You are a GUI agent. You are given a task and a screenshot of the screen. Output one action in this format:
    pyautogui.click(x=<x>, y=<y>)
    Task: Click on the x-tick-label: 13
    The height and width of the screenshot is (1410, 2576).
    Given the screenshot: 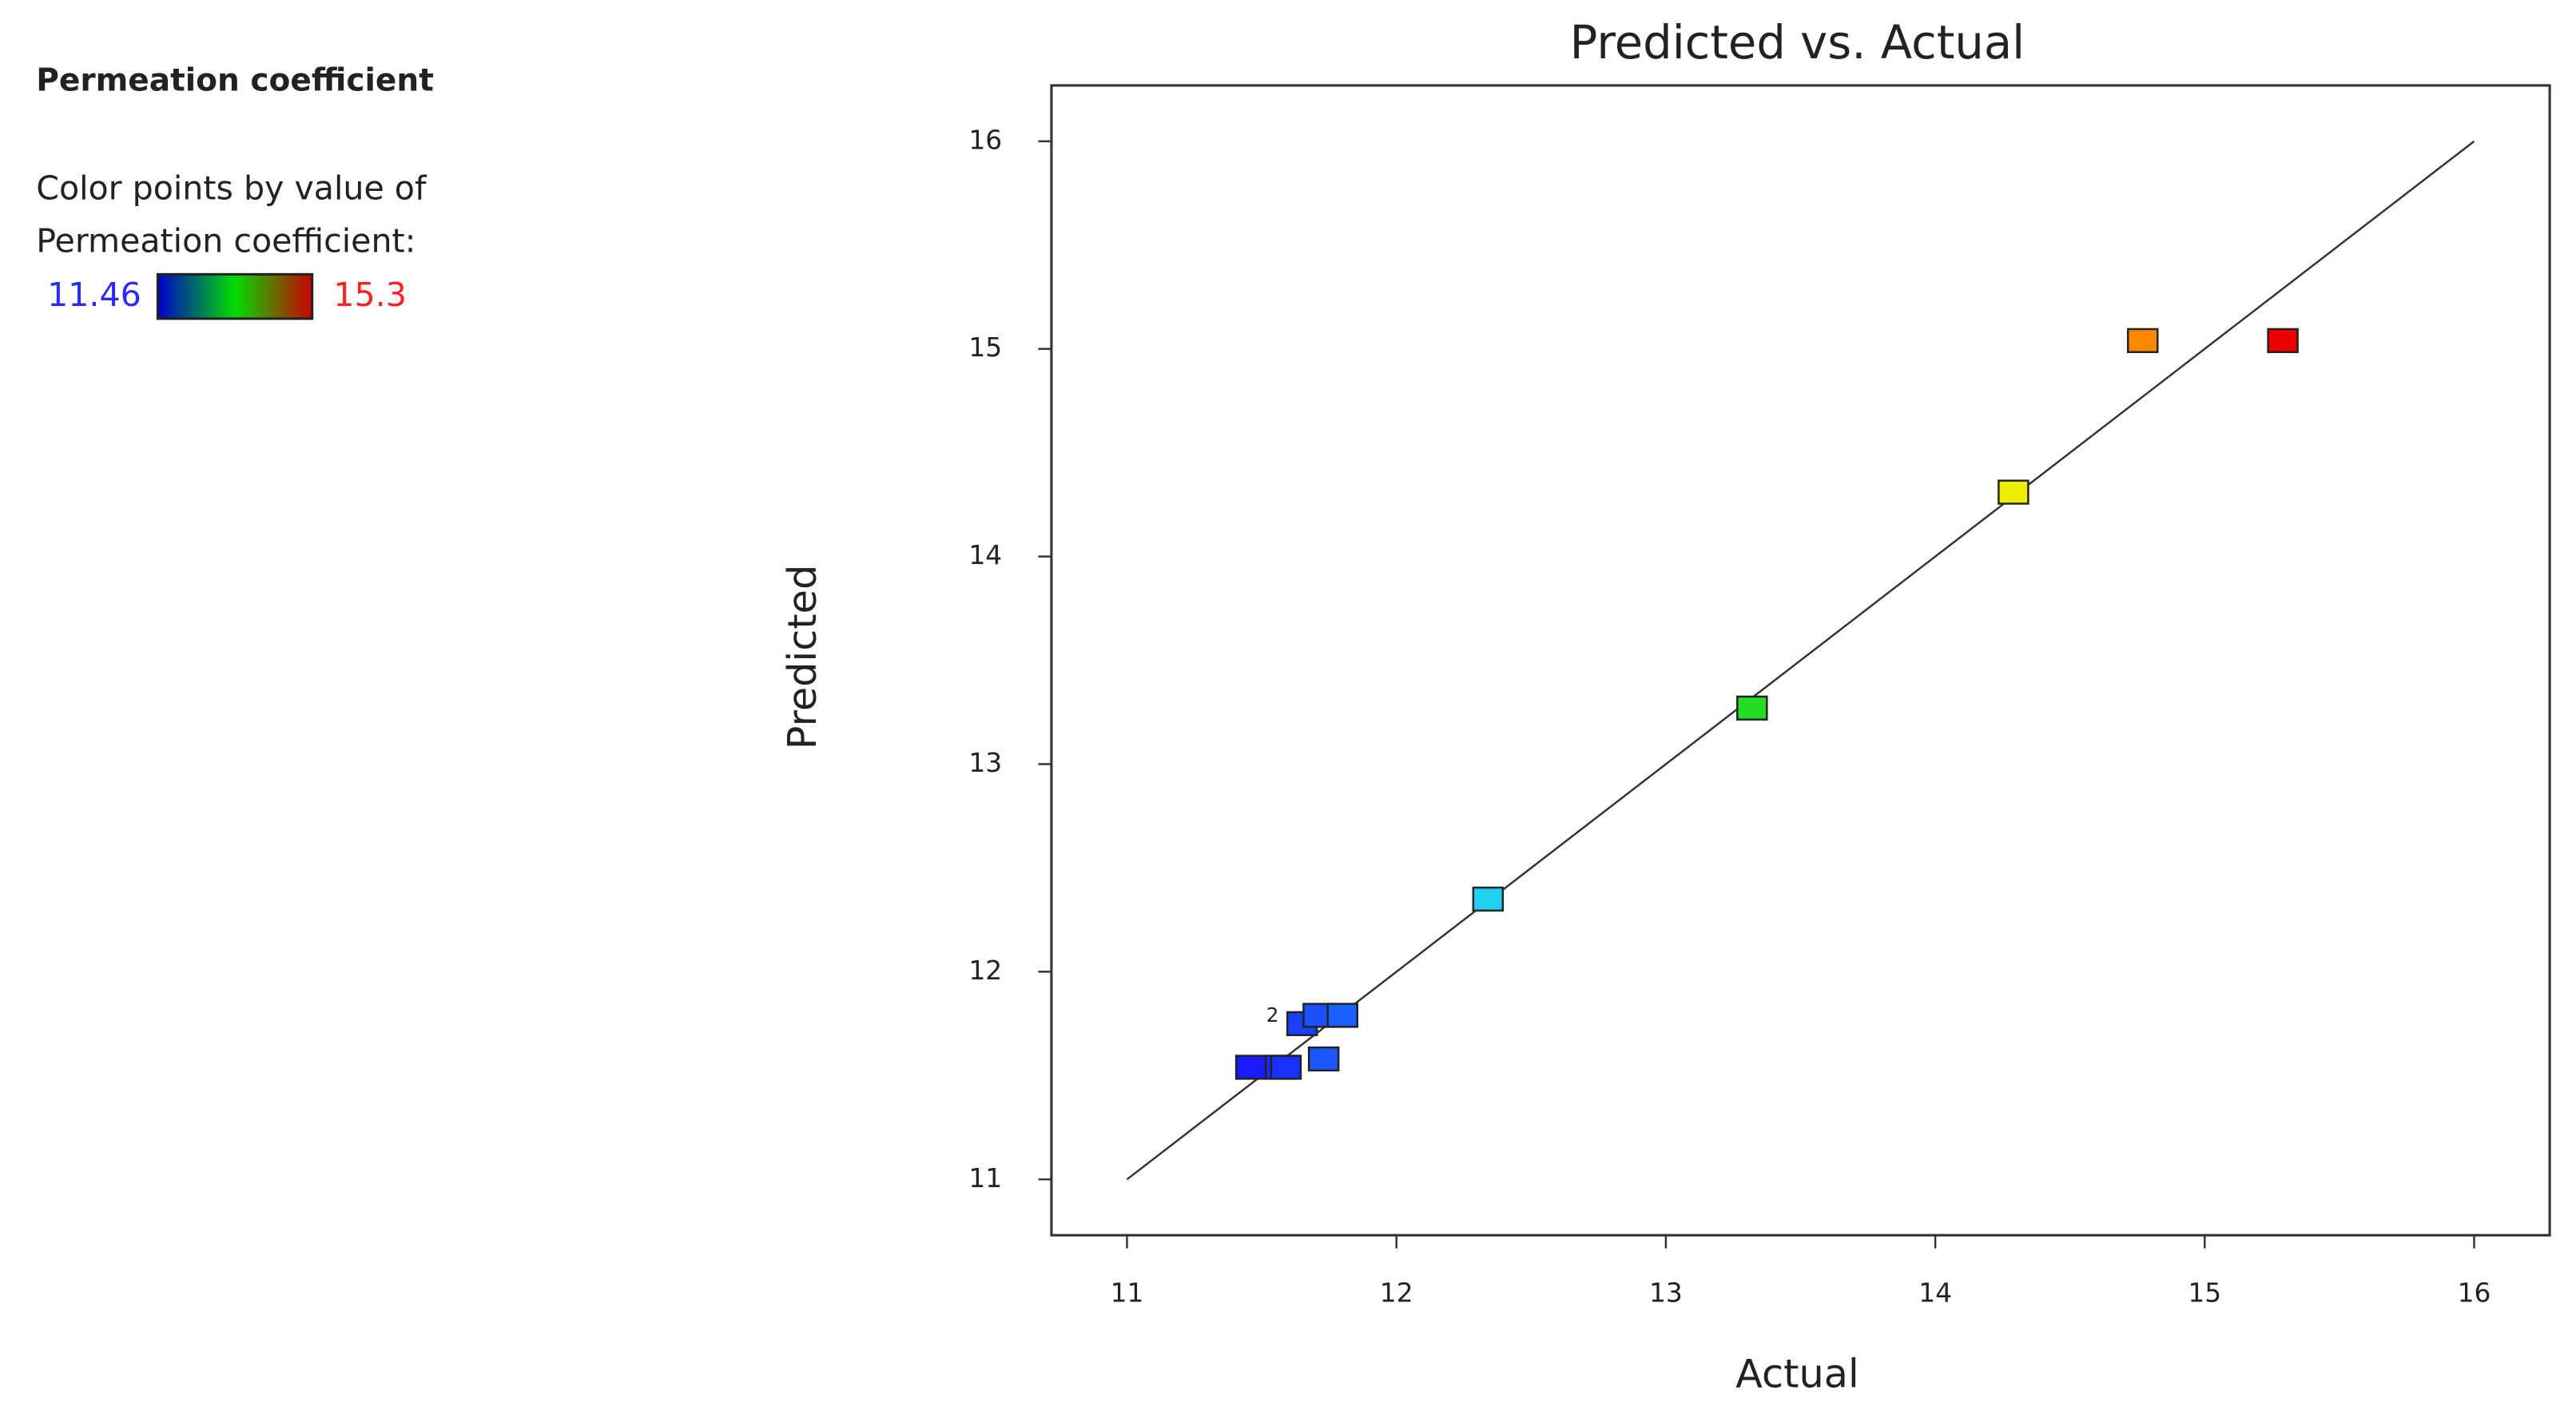 What is the action you would take?
    pyautogui.click(x=1666, y=1293)
    